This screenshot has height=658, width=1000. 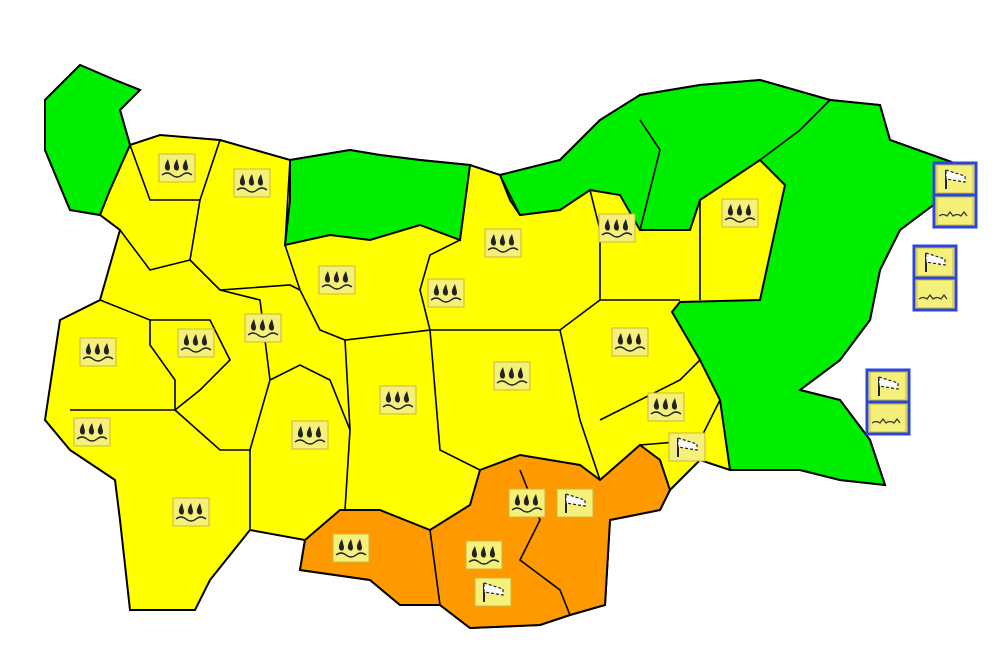 What do you see at coordinates (377, 197) in the screenshot?
I see `region-green` at bounding box center [377, 197].